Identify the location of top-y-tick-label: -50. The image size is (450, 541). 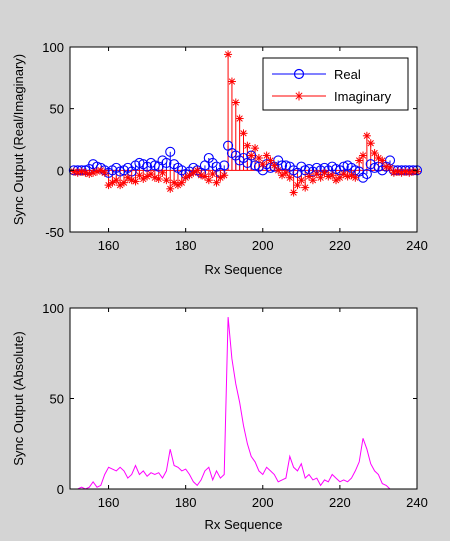
(54, 232).